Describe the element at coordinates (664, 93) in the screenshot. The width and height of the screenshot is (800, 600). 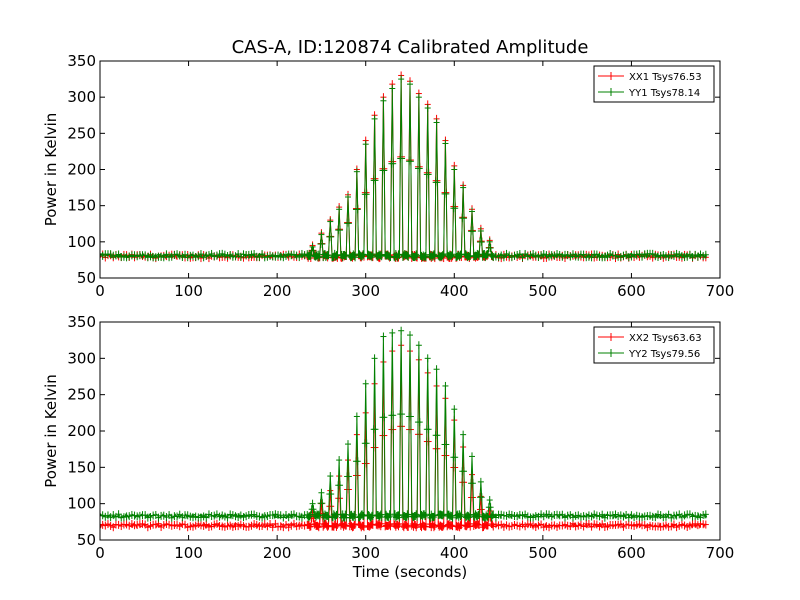
I see `legend-label: YY1 Tsys78.14` at that location.